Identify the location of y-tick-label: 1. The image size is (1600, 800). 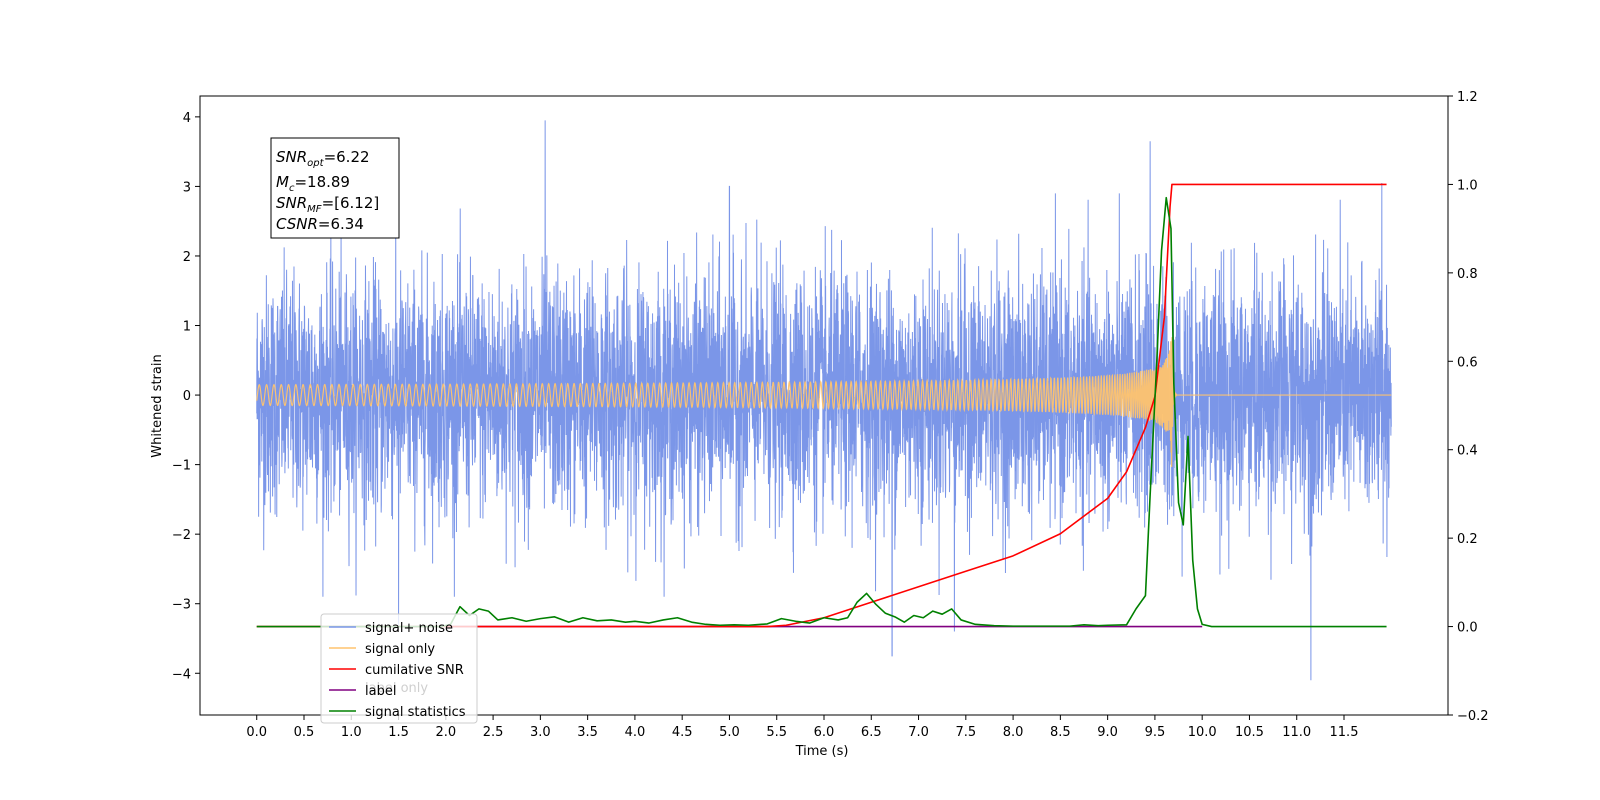
(187, 327).